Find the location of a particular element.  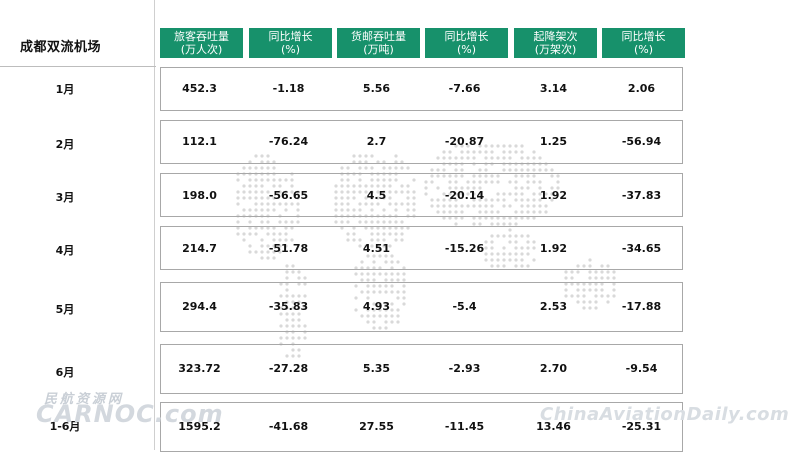

cell-movements: 3.14 is located at coordinates (553, 88).